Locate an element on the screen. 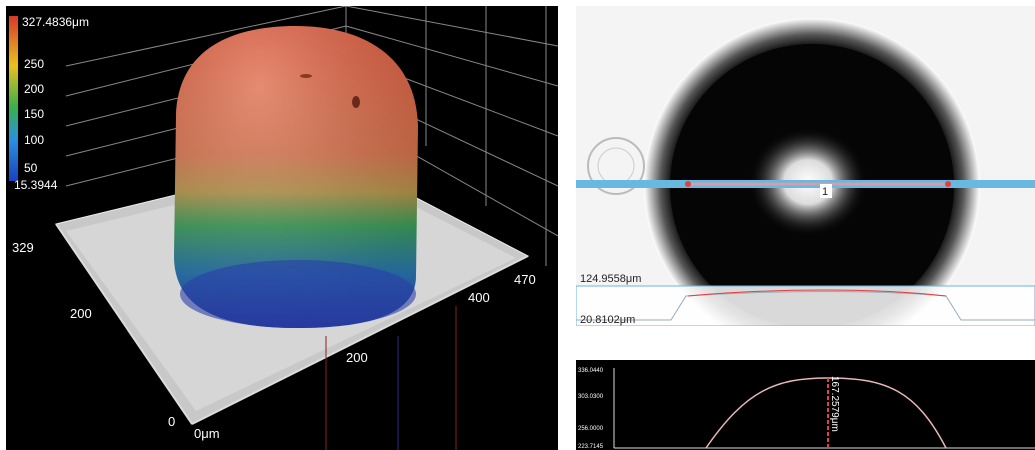  colorbar is located at coordinates (13, 98).